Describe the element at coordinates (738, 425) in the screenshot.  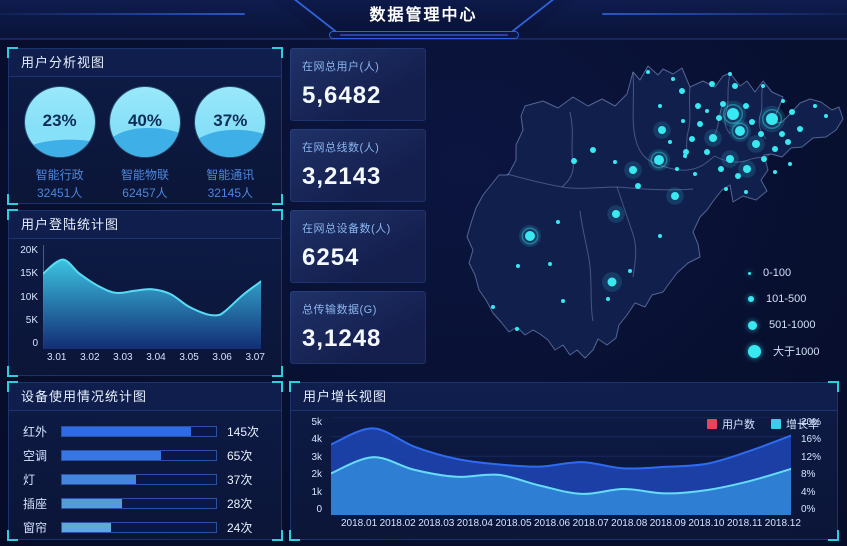
I see `legend-label: 用户数` at that location.